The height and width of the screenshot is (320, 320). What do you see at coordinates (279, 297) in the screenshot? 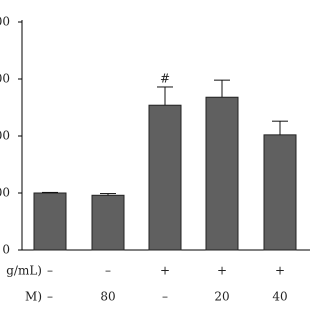
I see `row-value: 40` at bounding box center [279, 297].